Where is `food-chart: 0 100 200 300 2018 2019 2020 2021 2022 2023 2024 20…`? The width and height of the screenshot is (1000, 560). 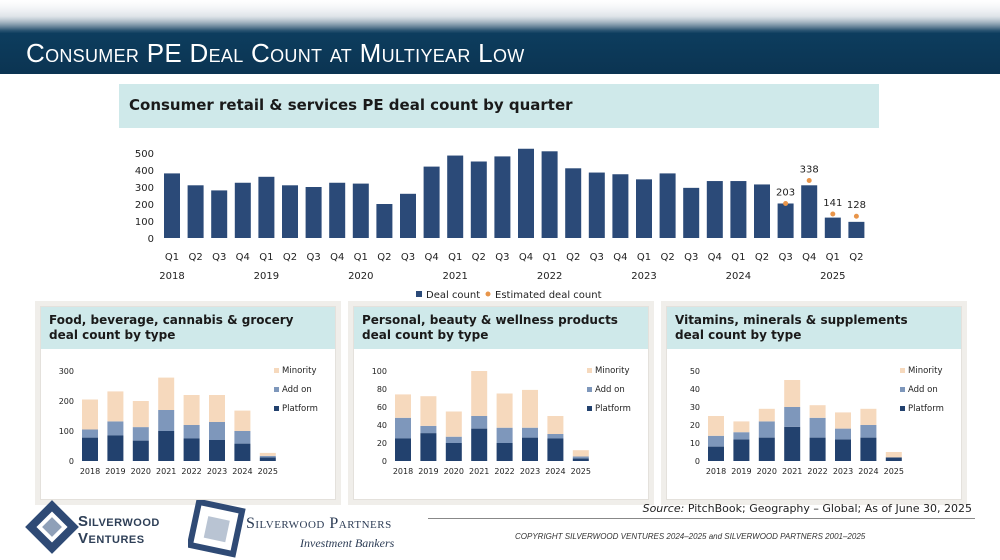
food-chart: 0 100 200 300 2018 2019 2020 2021 2022 2023 2024 20… is located at coordinates (188, 421).